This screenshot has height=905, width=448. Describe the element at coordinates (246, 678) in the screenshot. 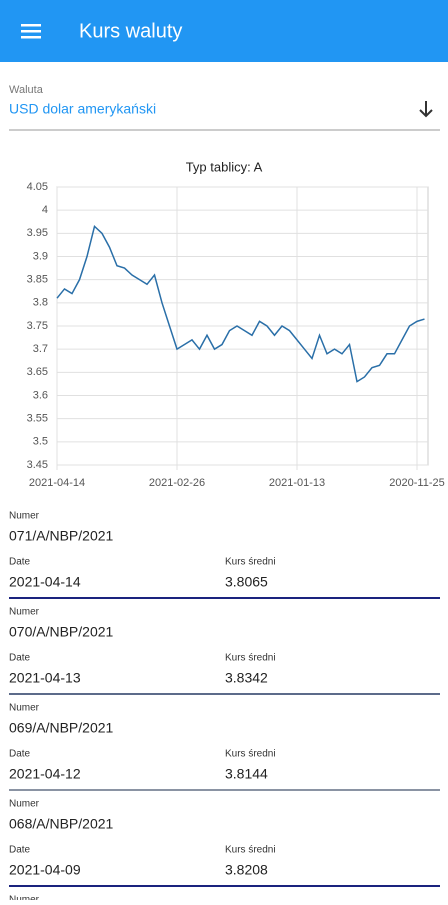

I see `rate-value: 3.8342` at that location.